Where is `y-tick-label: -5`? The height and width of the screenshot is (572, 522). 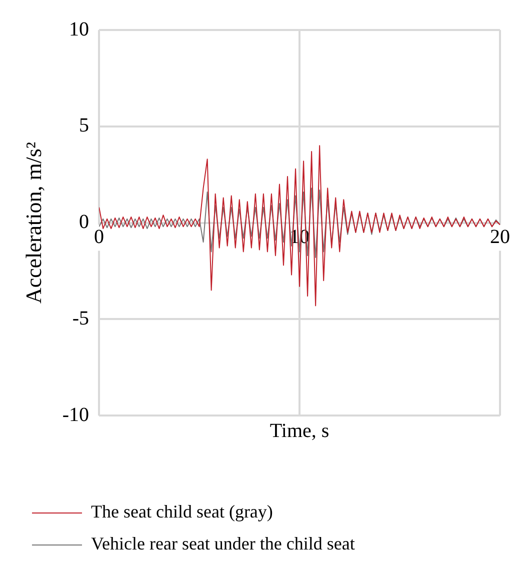 y-tick-label: -5 is located at coordinates (81, 318).